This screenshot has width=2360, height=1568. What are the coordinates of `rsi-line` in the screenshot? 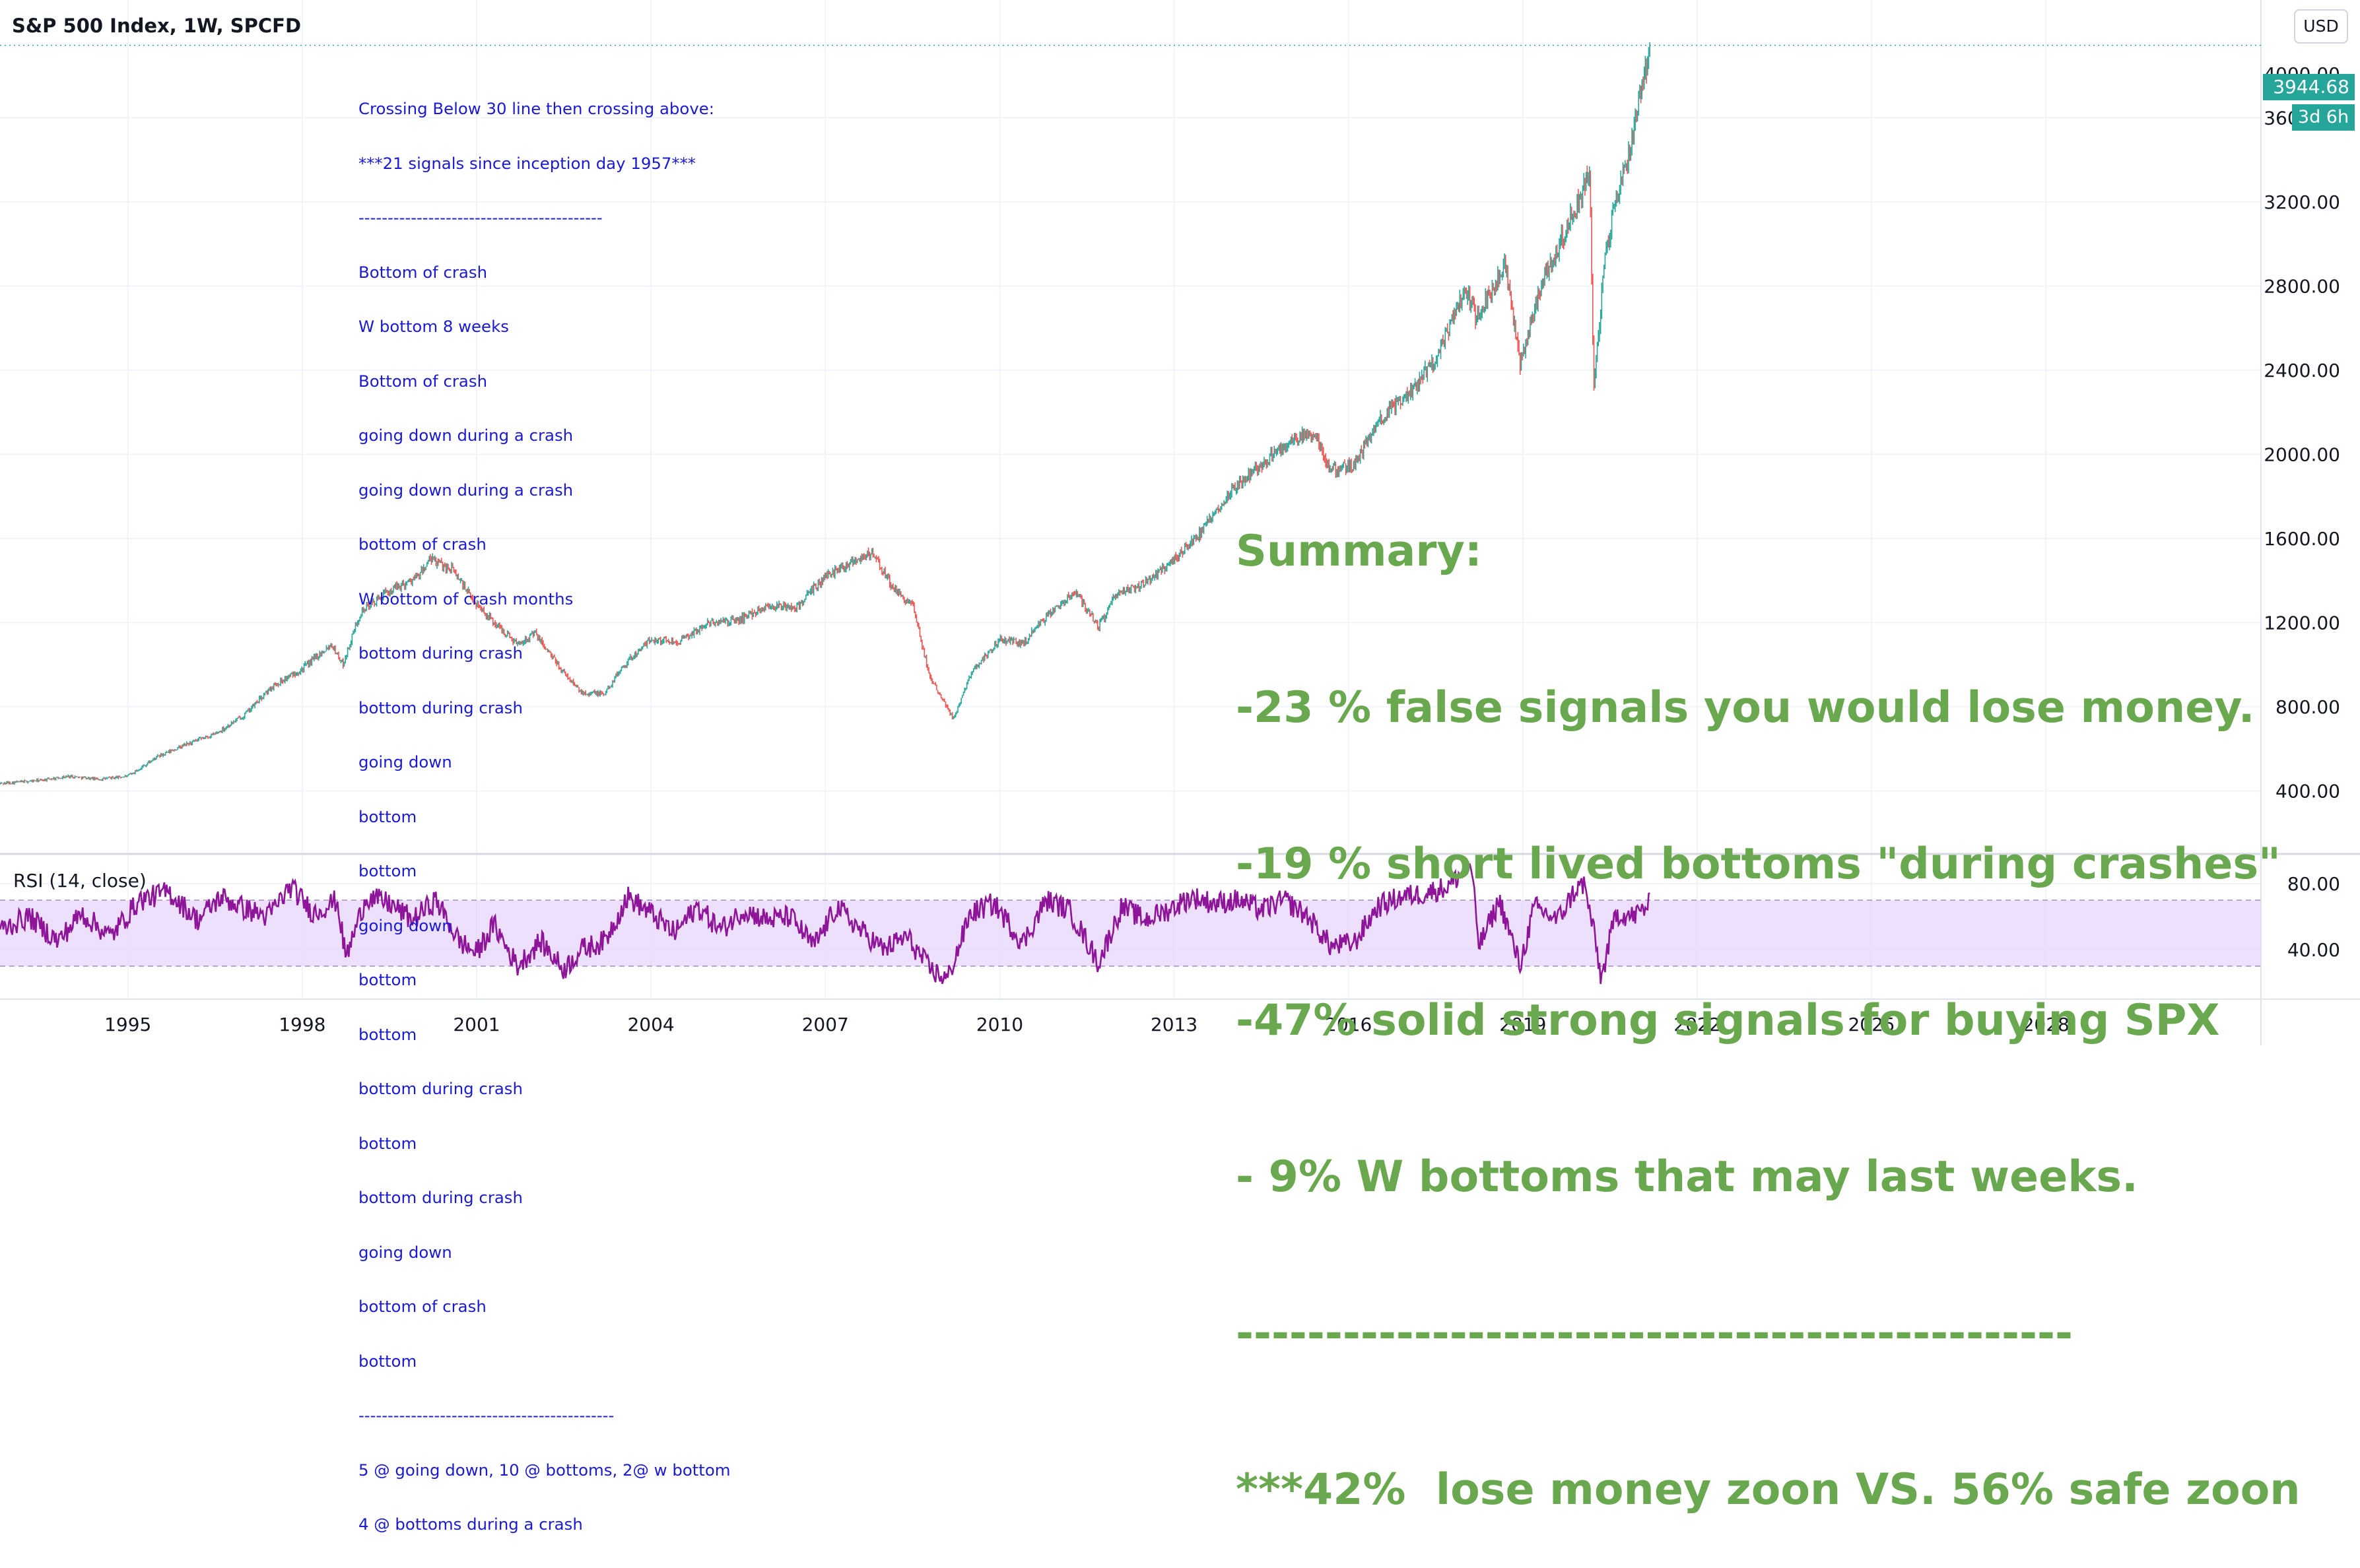 It's located at (825, 924).